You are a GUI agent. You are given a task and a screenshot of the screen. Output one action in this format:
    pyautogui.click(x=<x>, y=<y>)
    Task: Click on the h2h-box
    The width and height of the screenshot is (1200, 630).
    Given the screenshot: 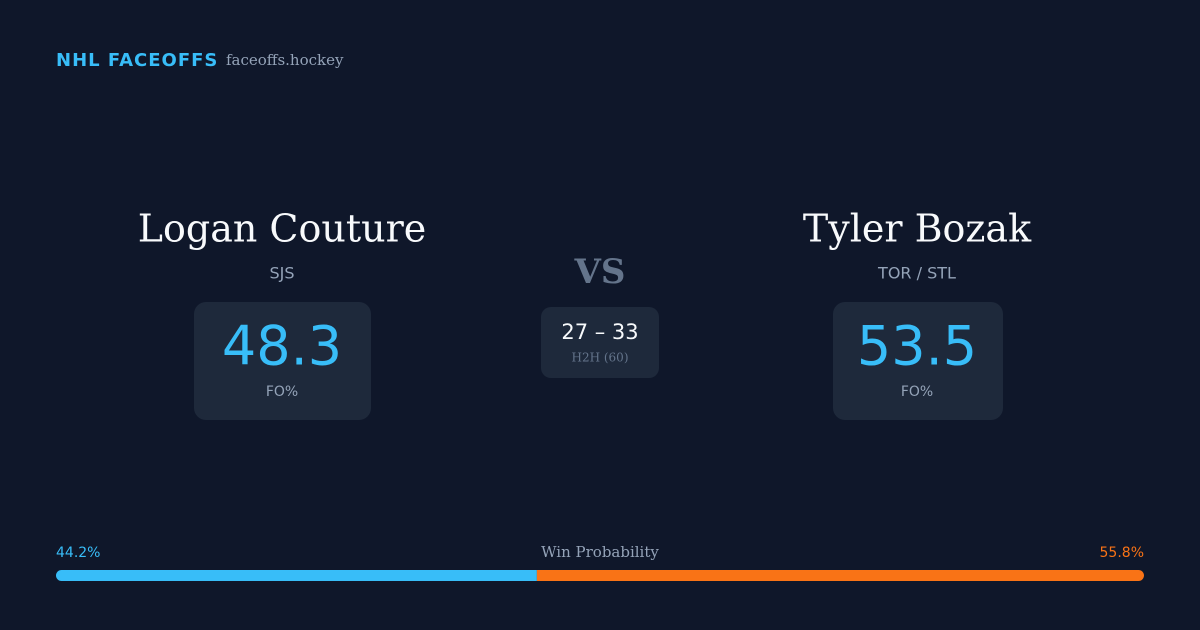 What is the action you would take?
    pyautogui.click(x=600, y=342)
    